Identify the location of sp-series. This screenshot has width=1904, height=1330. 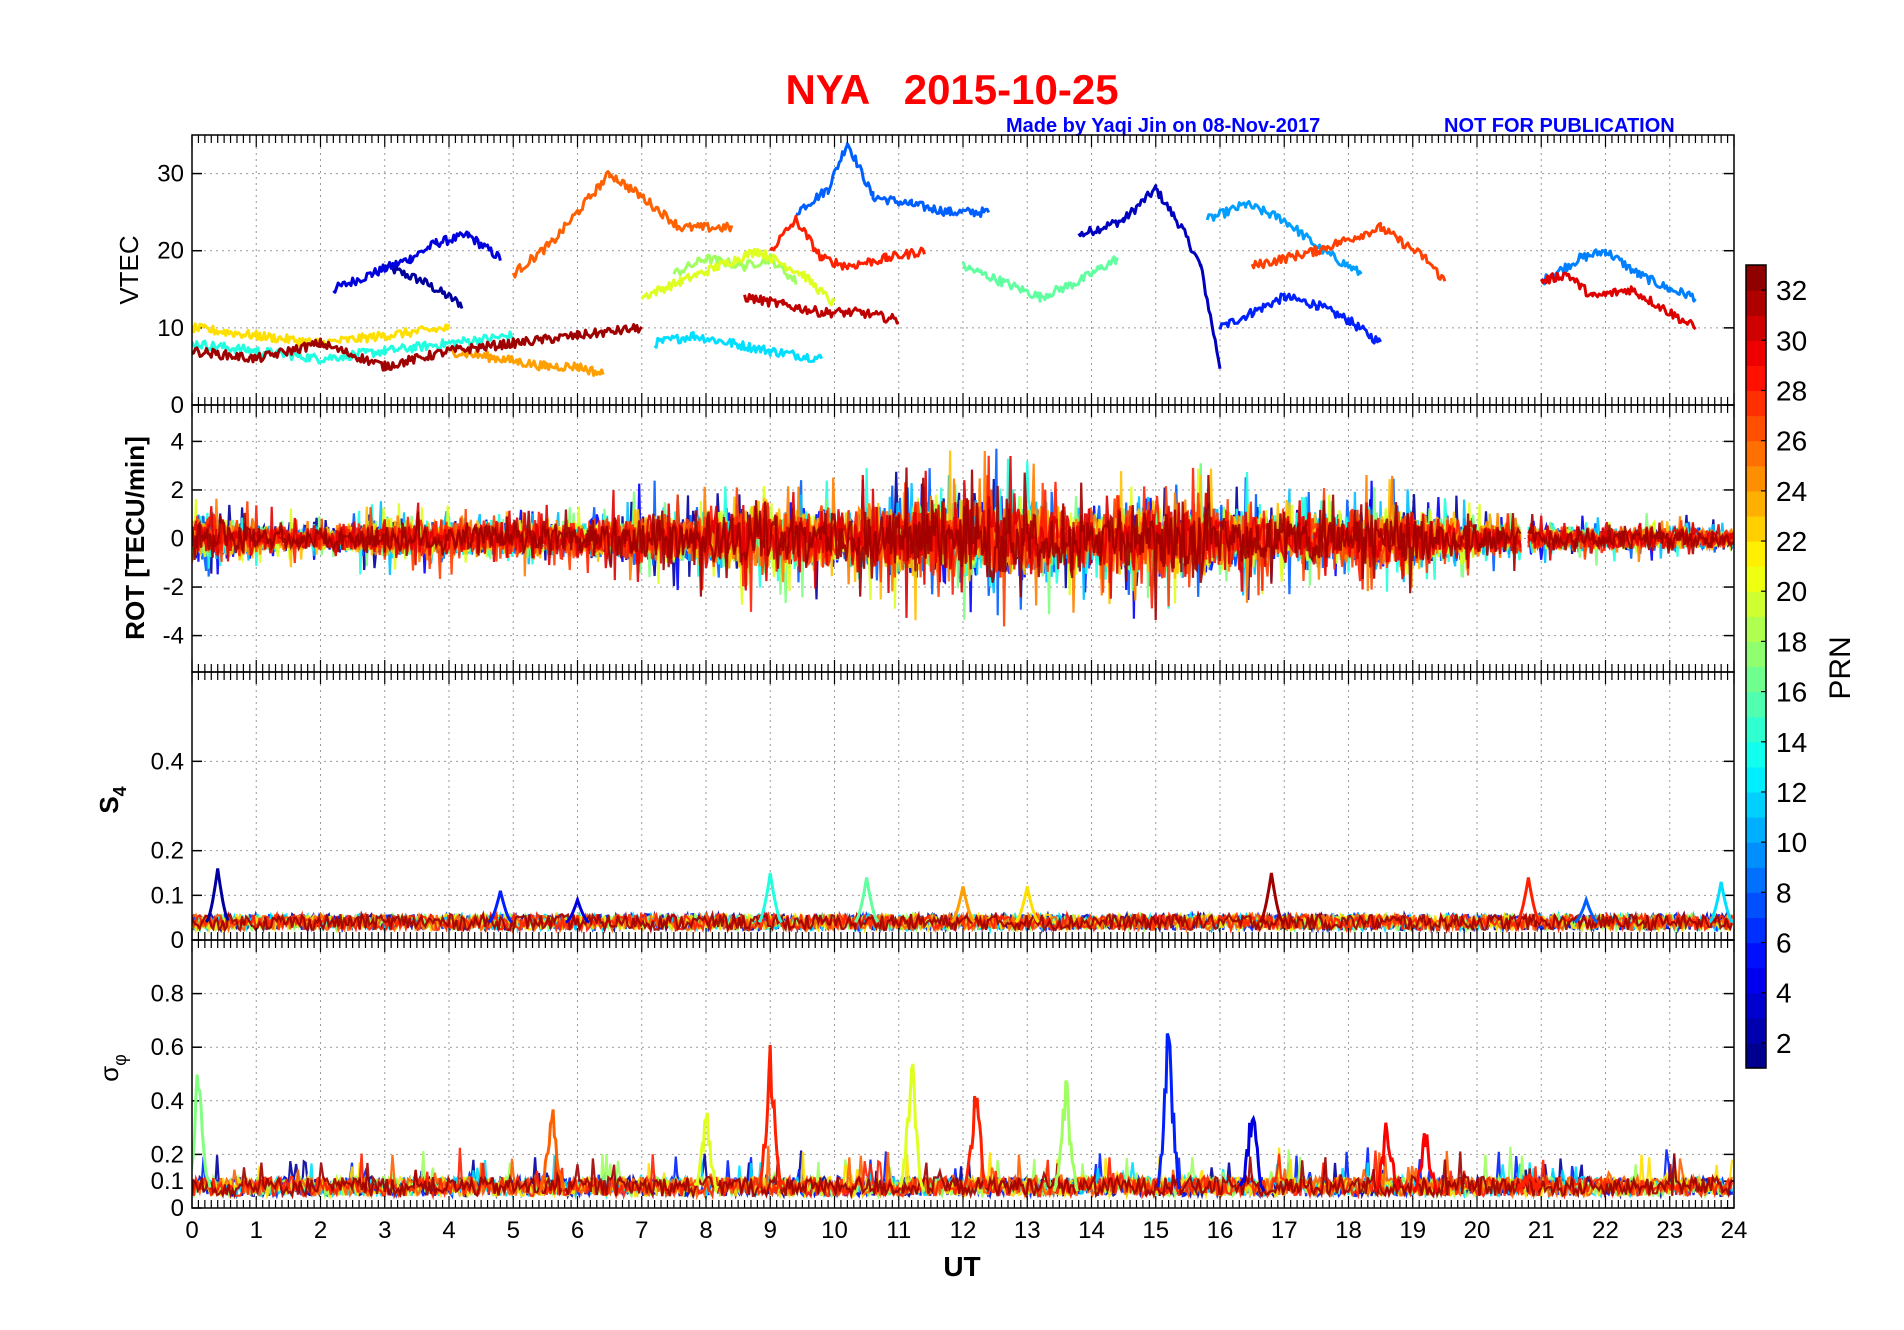
(963, 1117).